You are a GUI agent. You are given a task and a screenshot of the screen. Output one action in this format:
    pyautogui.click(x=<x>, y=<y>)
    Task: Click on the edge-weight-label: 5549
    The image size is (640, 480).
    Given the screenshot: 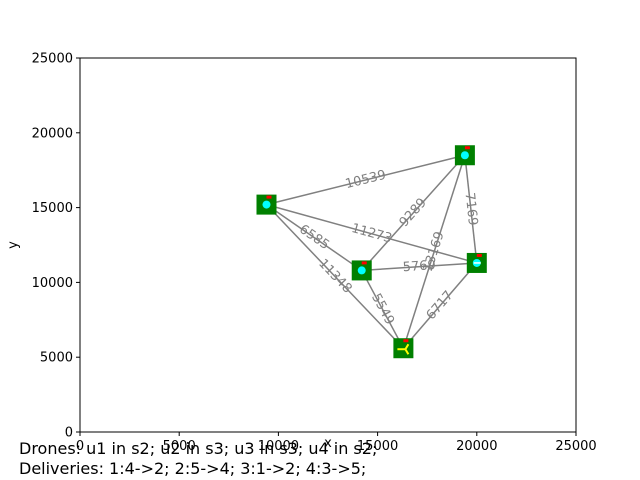 What is the action you would take?
    pyautogui.click(x=382, y=309)
    